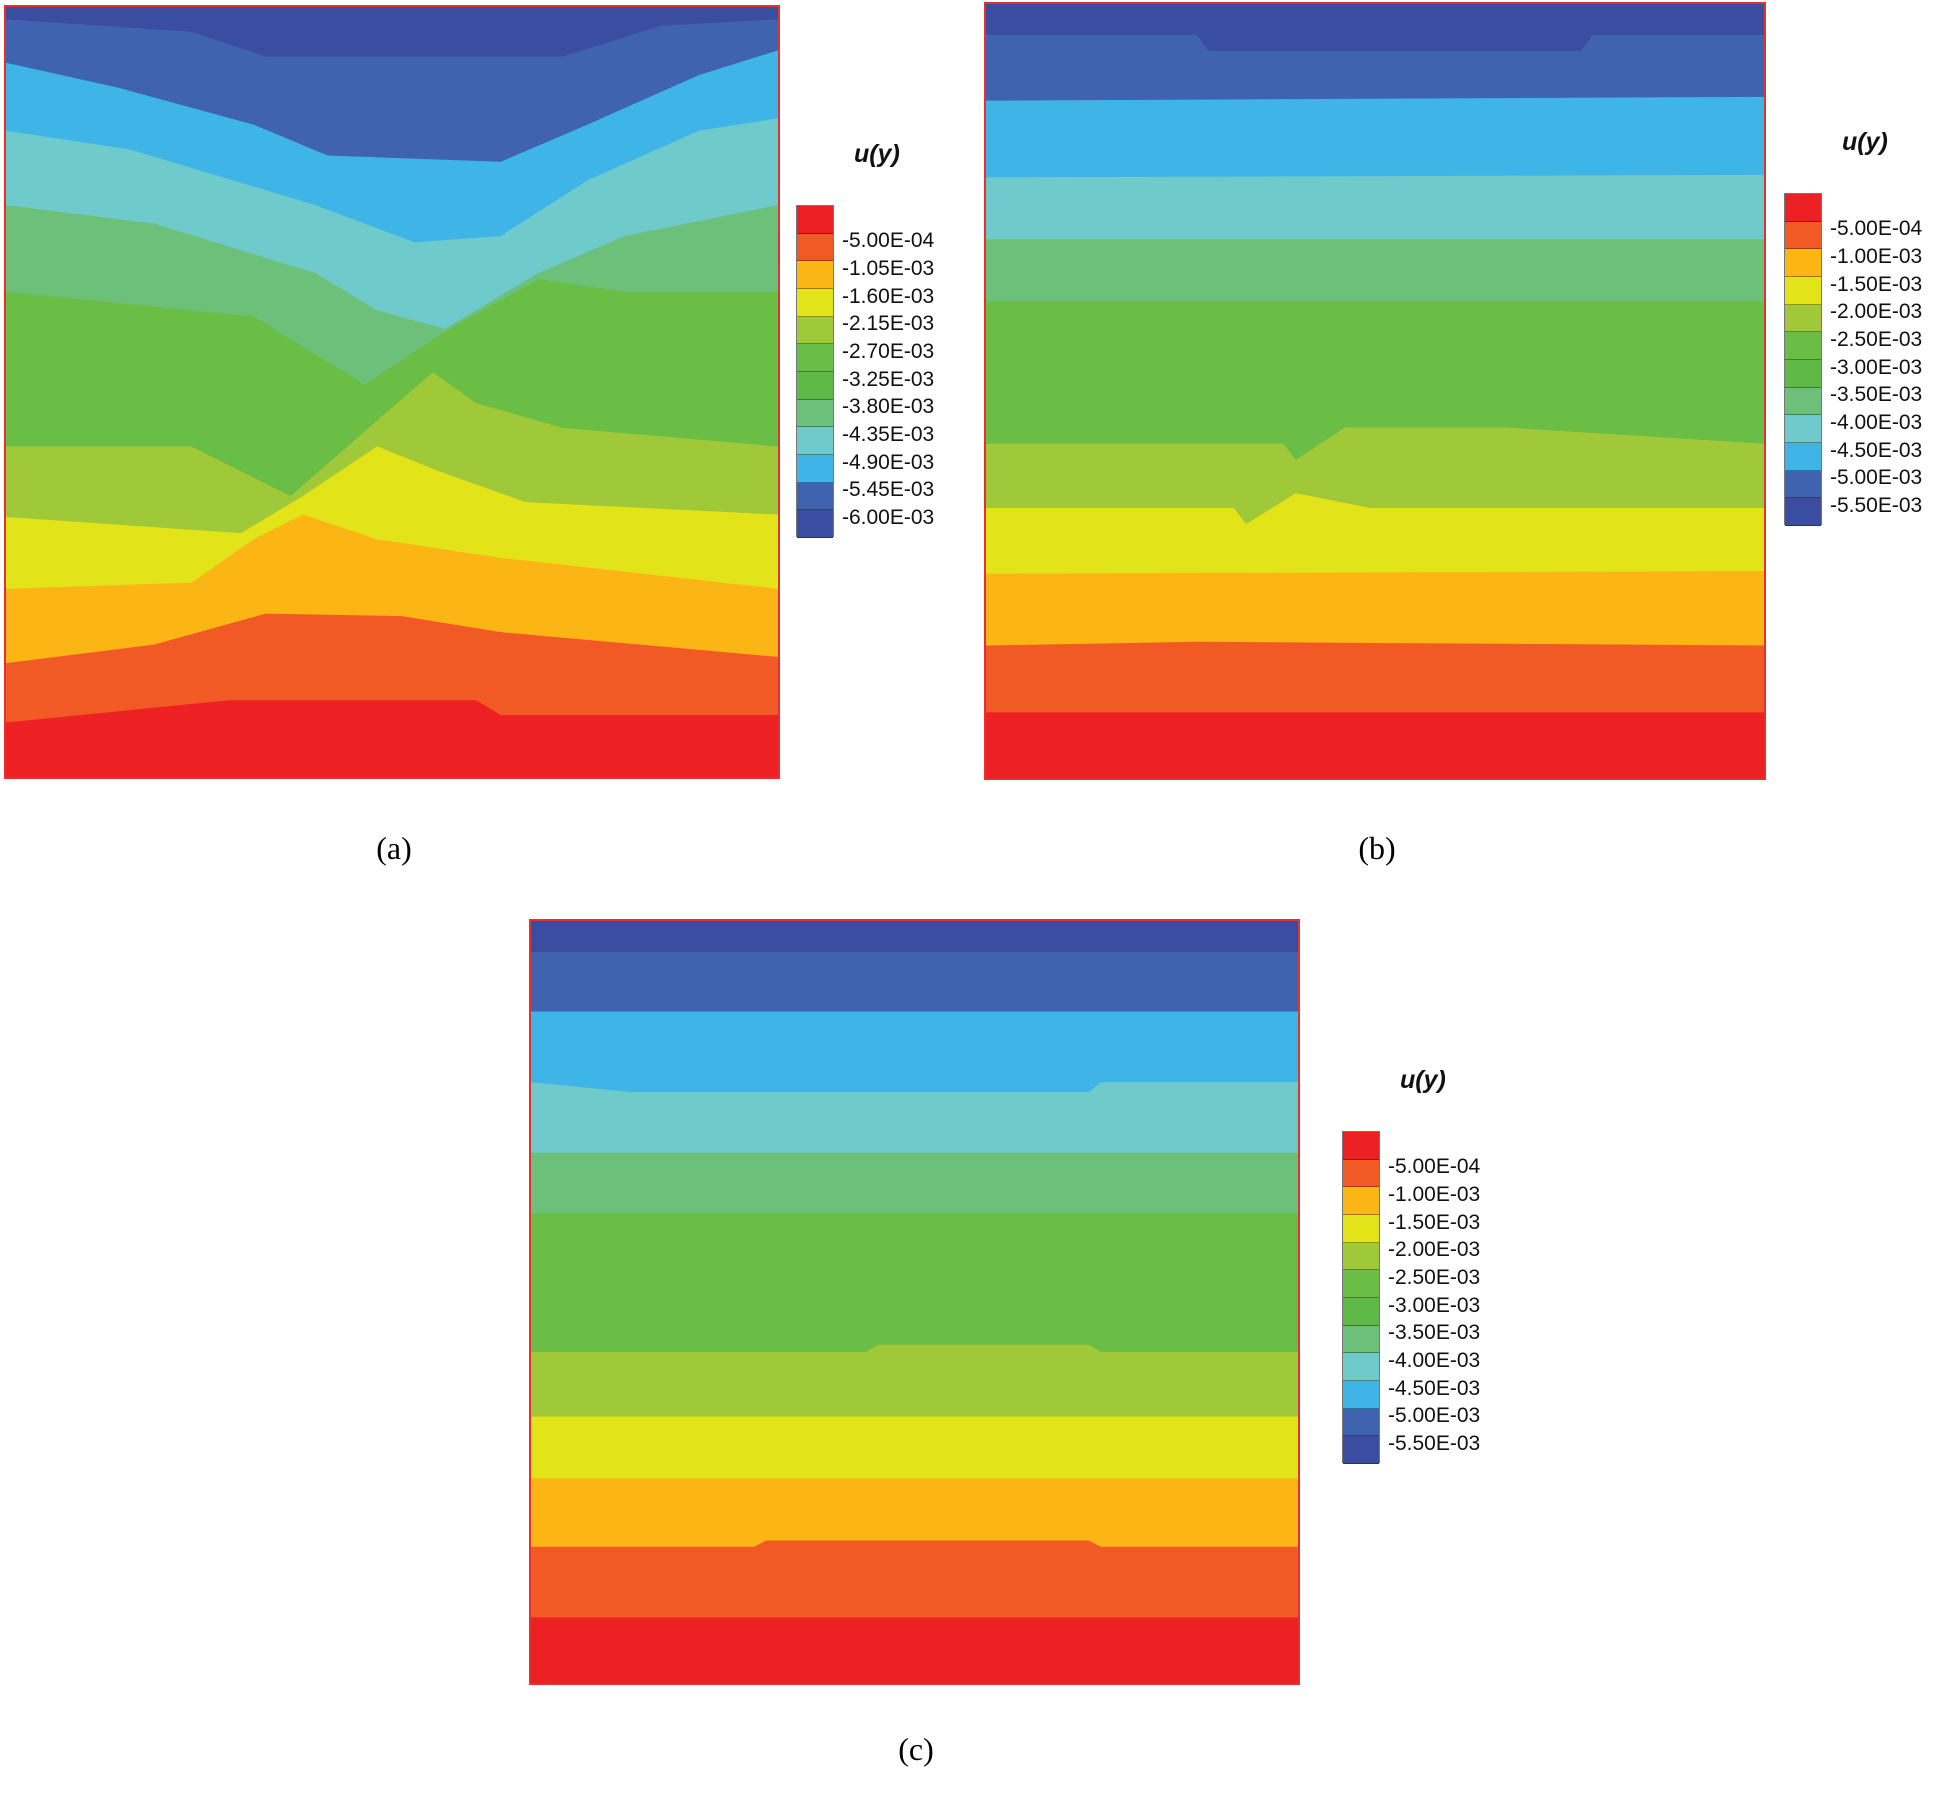 This screenshot has width=1943, height=1797. Describe the element at coordinates (888, 296) in the screenshot. I see `legend-label: -1.60E-03` at that location.